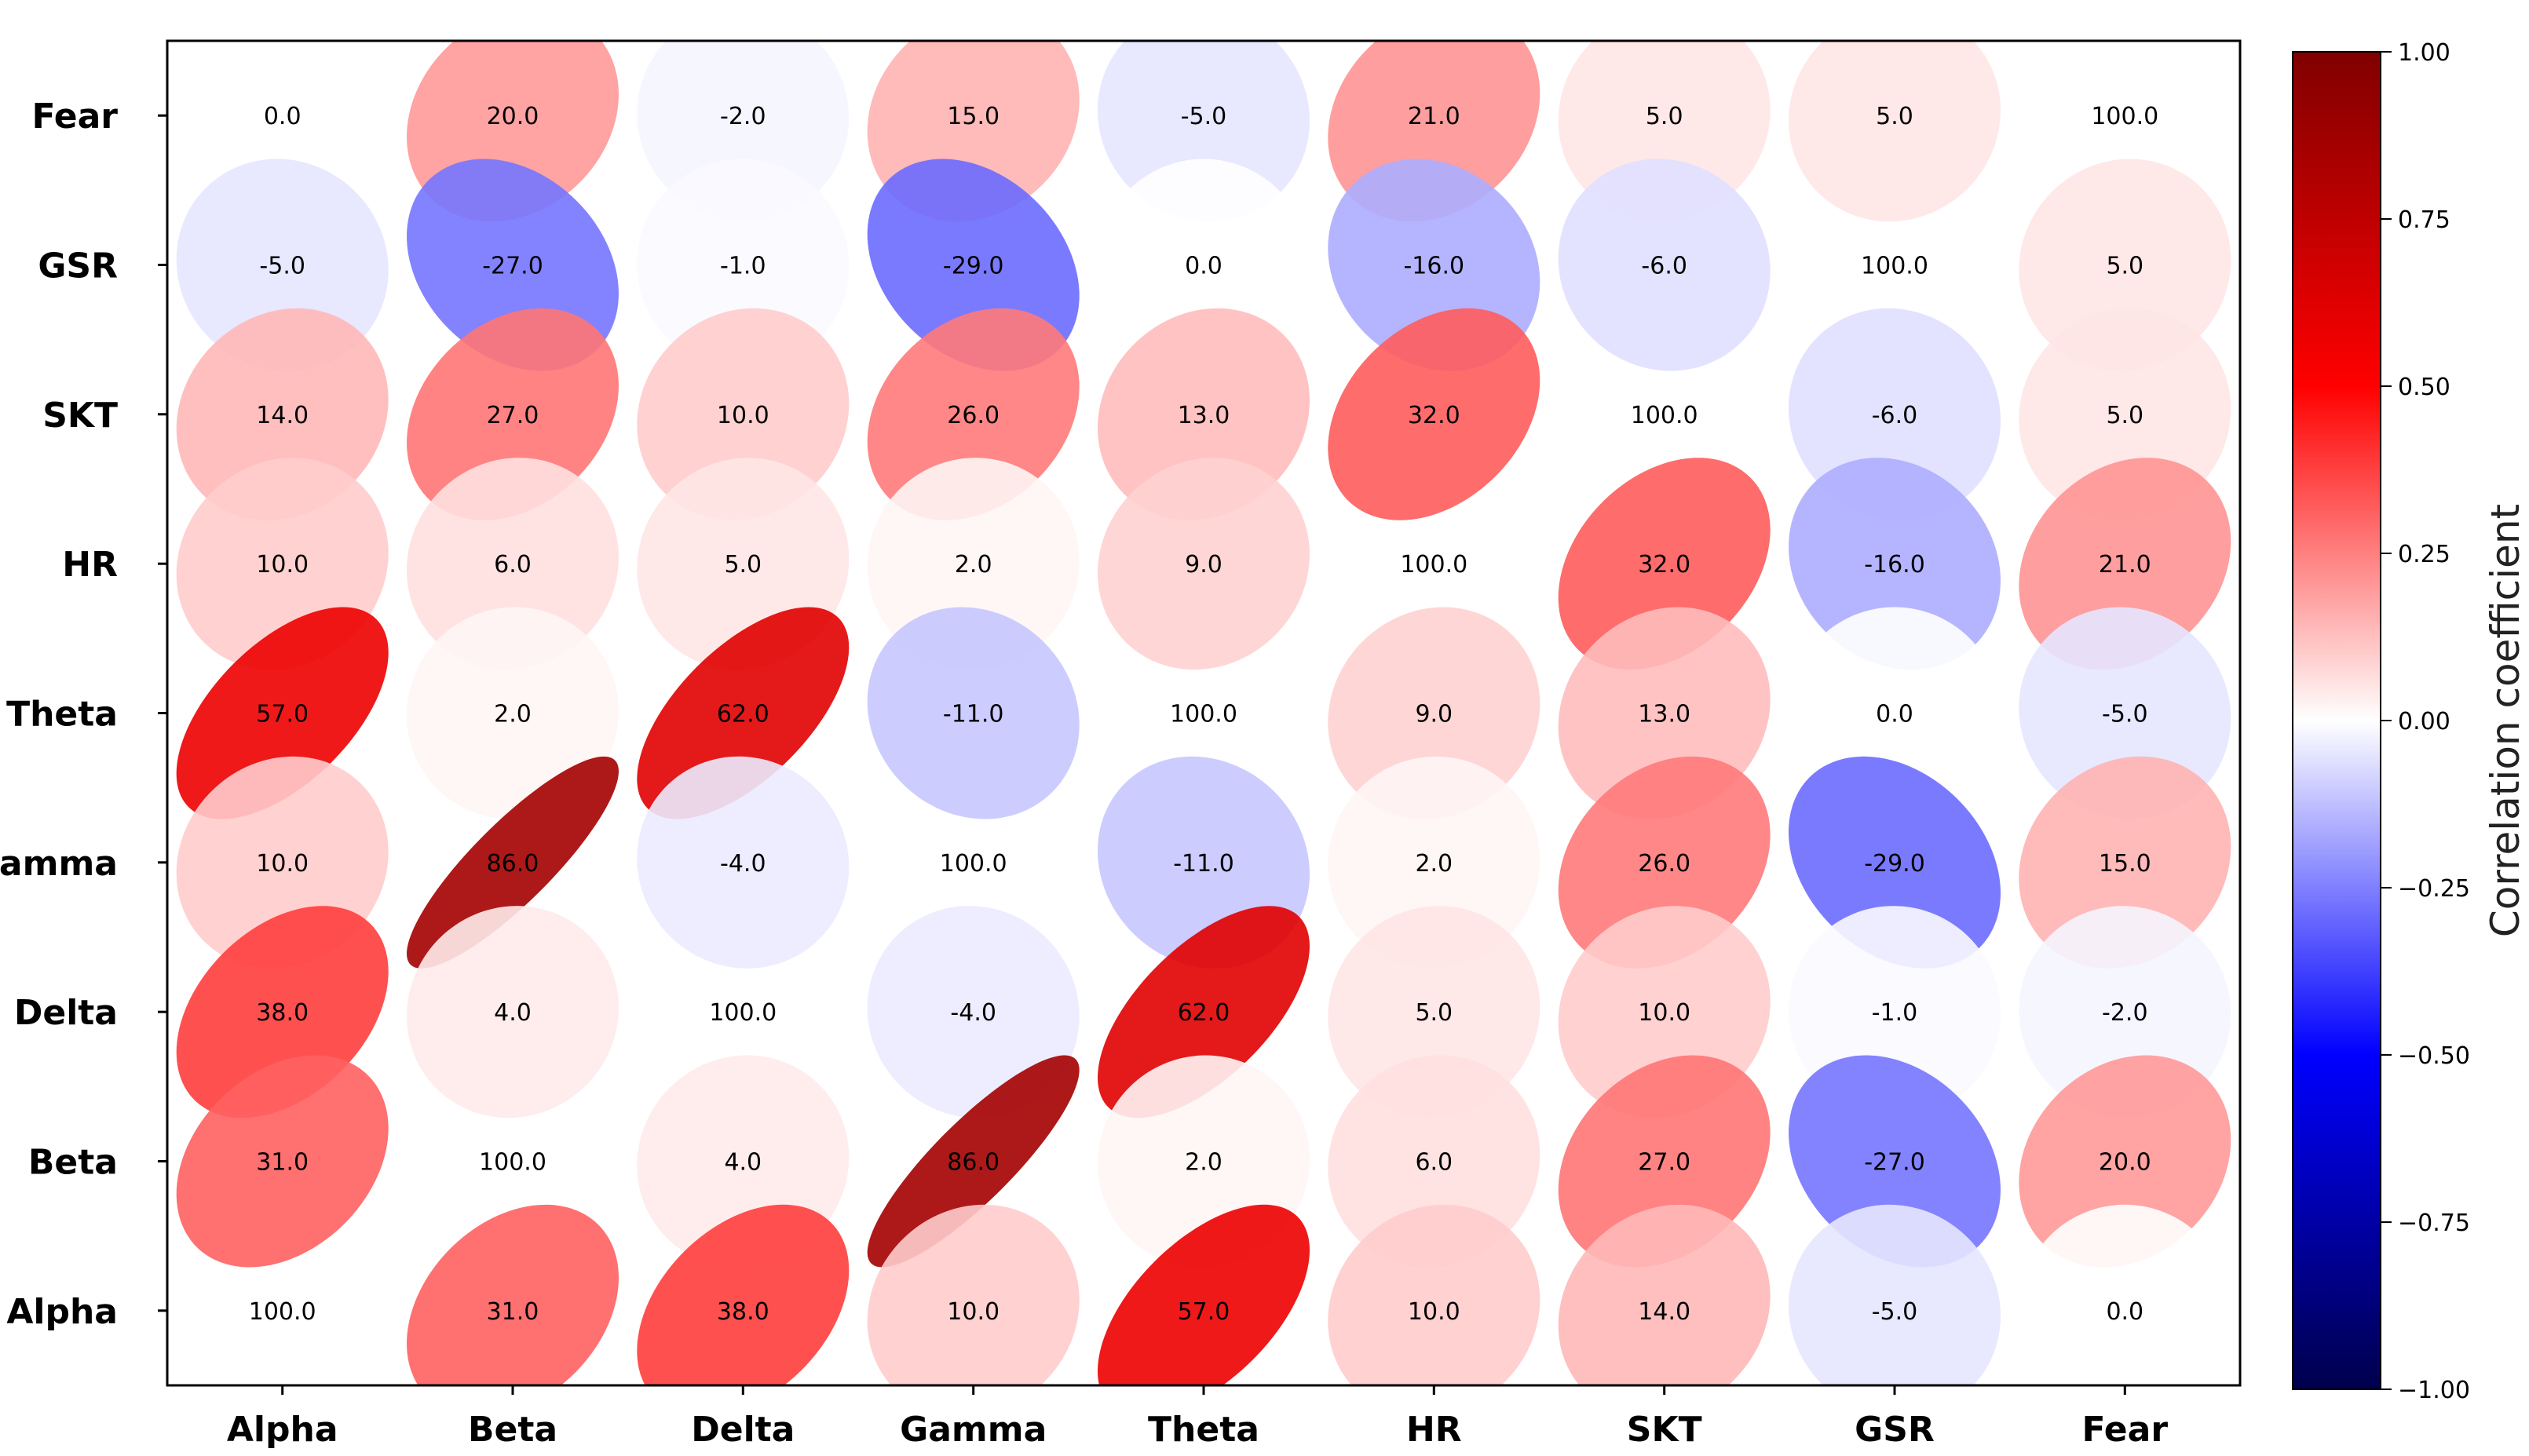 The height and width of the screenshot is (1456, 2529). I want to click on cell-label-delta-gamma: -4.0, so click(973, 1013).